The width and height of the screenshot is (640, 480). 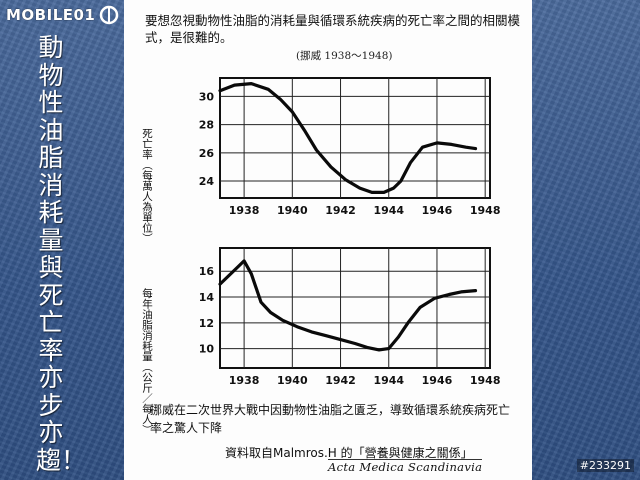 I want to click on chart1-ylabel: 死亡率（每萬人為單位）, so click(x=147, y=186).